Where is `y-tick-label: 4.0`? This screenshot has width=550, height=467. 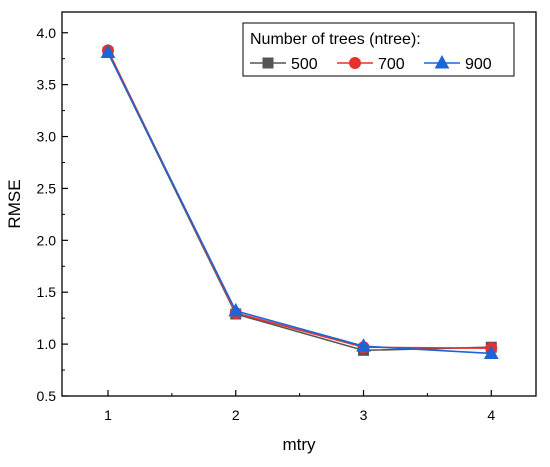
y-tick-label: 4.0 is located at coordinates (47, 33).